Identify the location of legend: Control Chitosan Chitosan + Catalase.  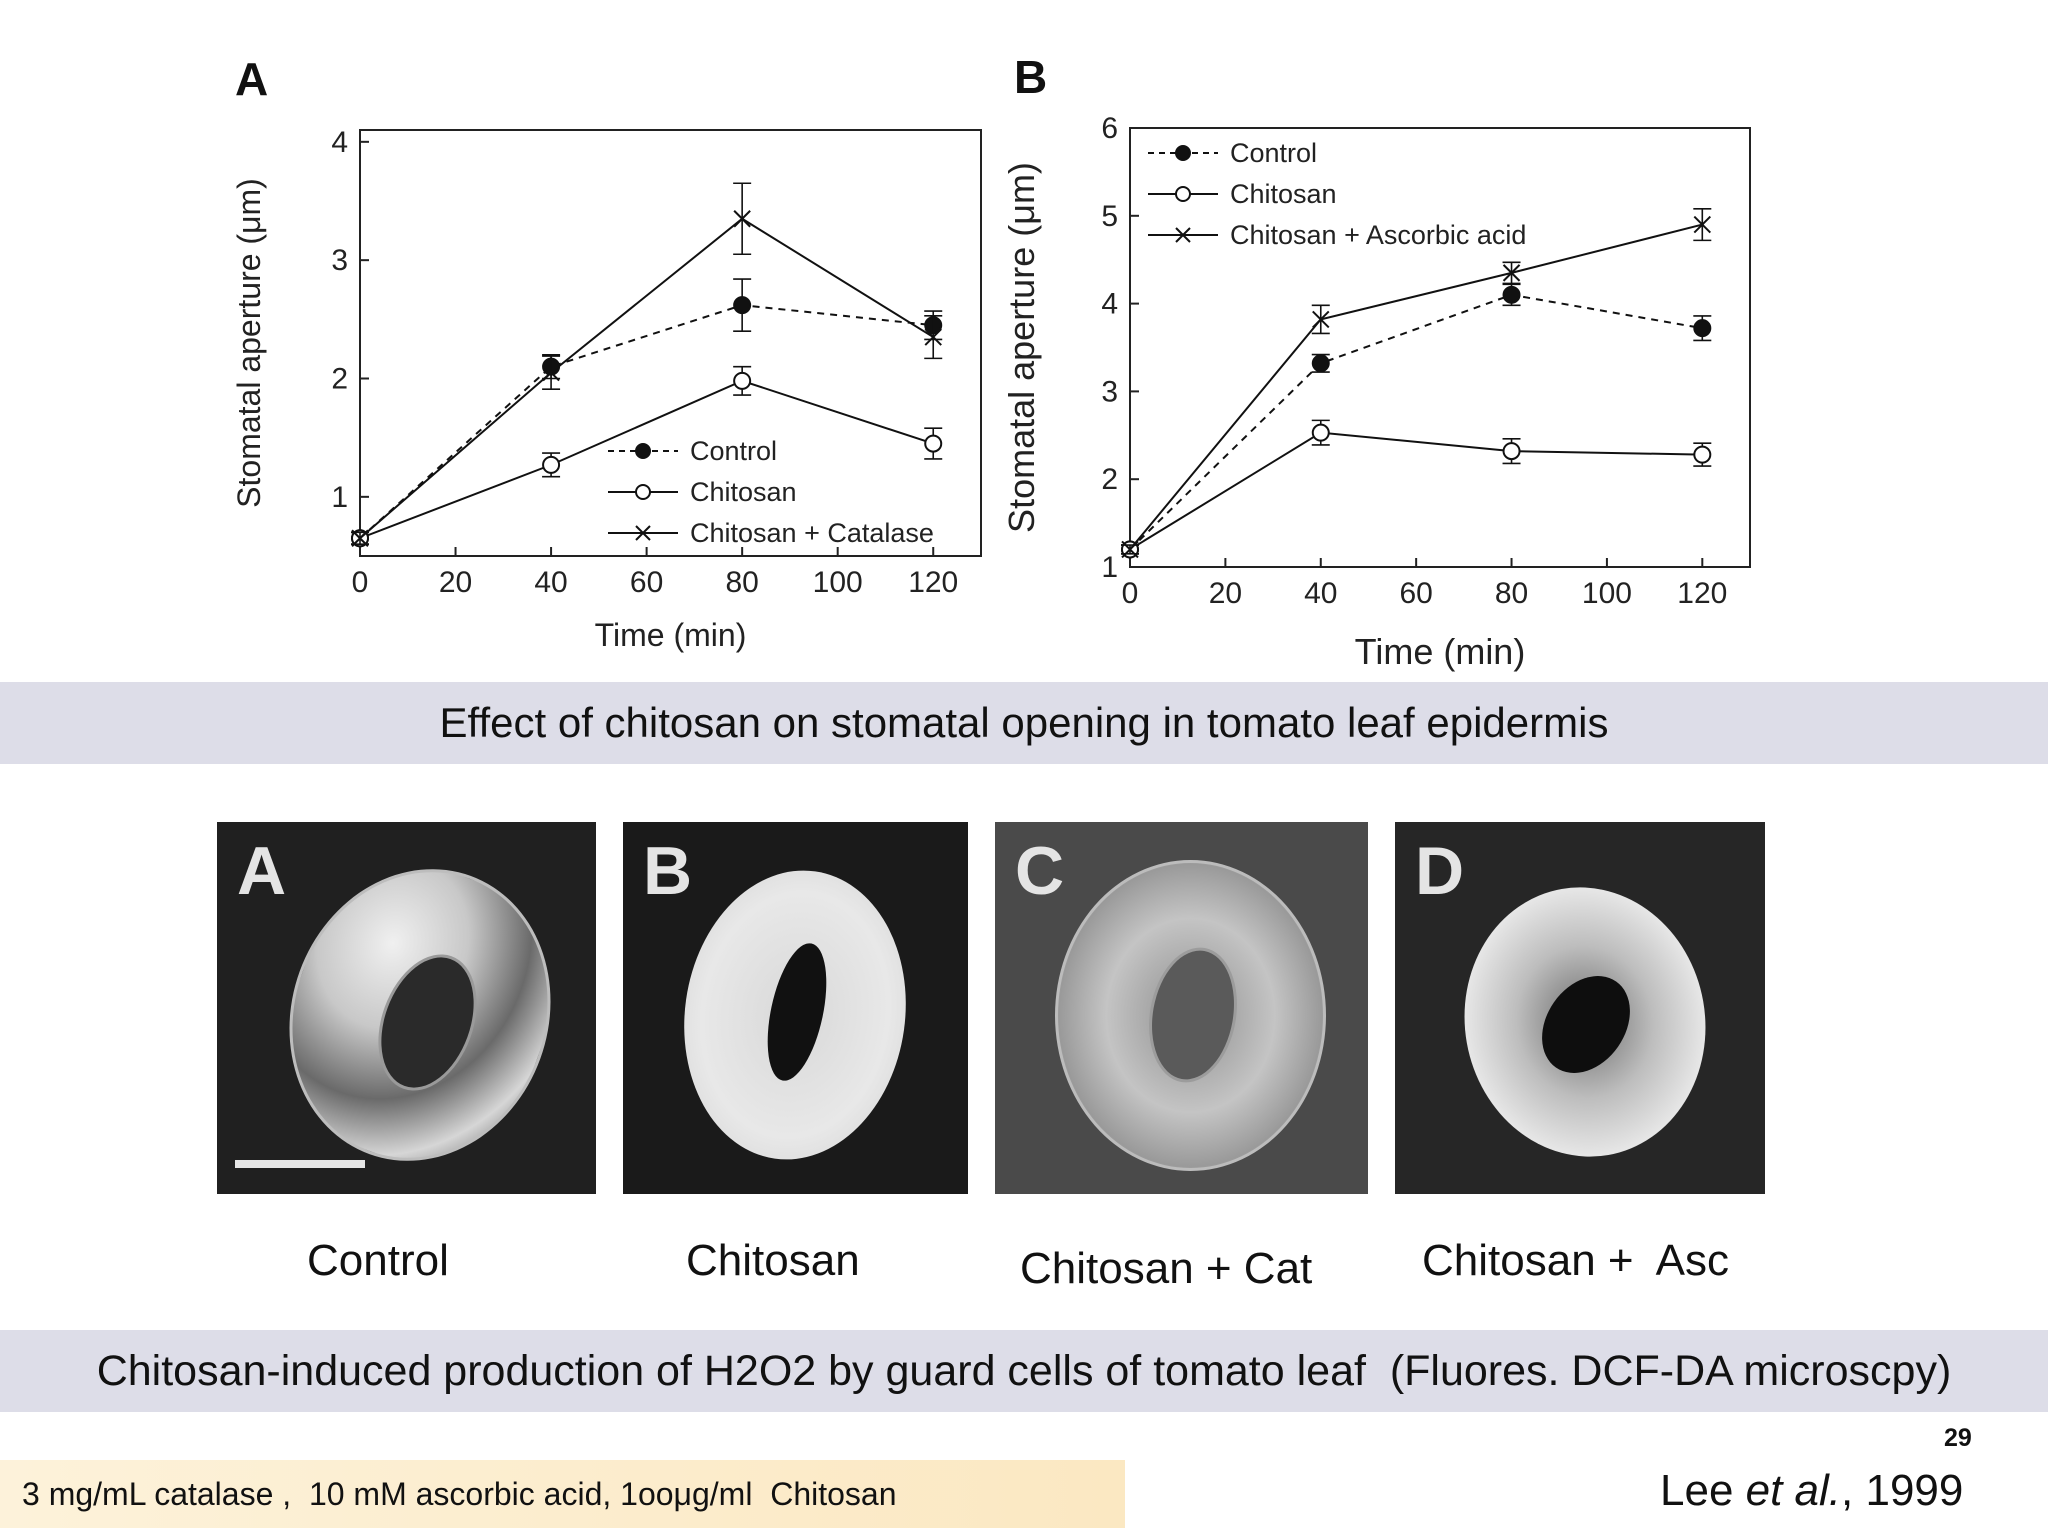
(771, 492).